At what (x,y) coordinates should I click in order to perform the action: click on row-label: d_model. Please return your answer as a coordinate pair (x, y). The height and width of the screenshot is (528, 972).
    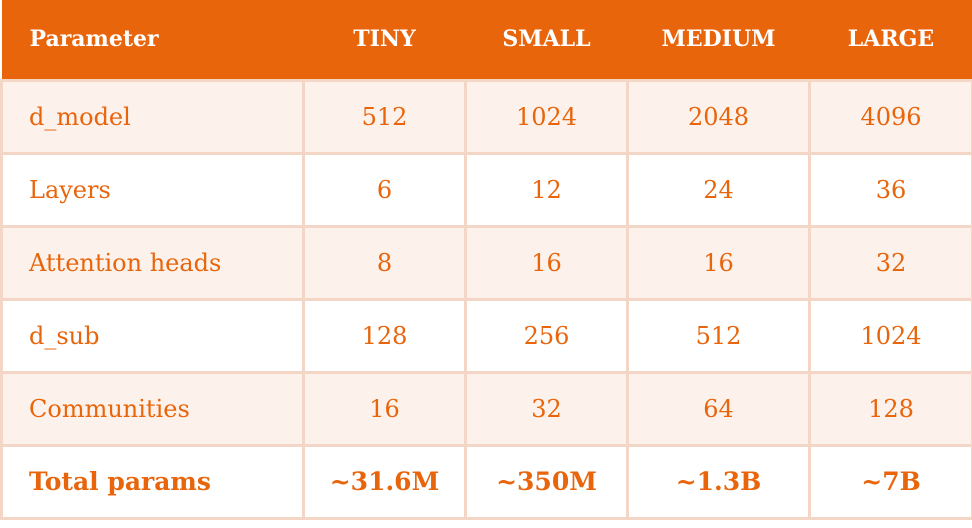
    Looking at the image, I should click on (152, 116).